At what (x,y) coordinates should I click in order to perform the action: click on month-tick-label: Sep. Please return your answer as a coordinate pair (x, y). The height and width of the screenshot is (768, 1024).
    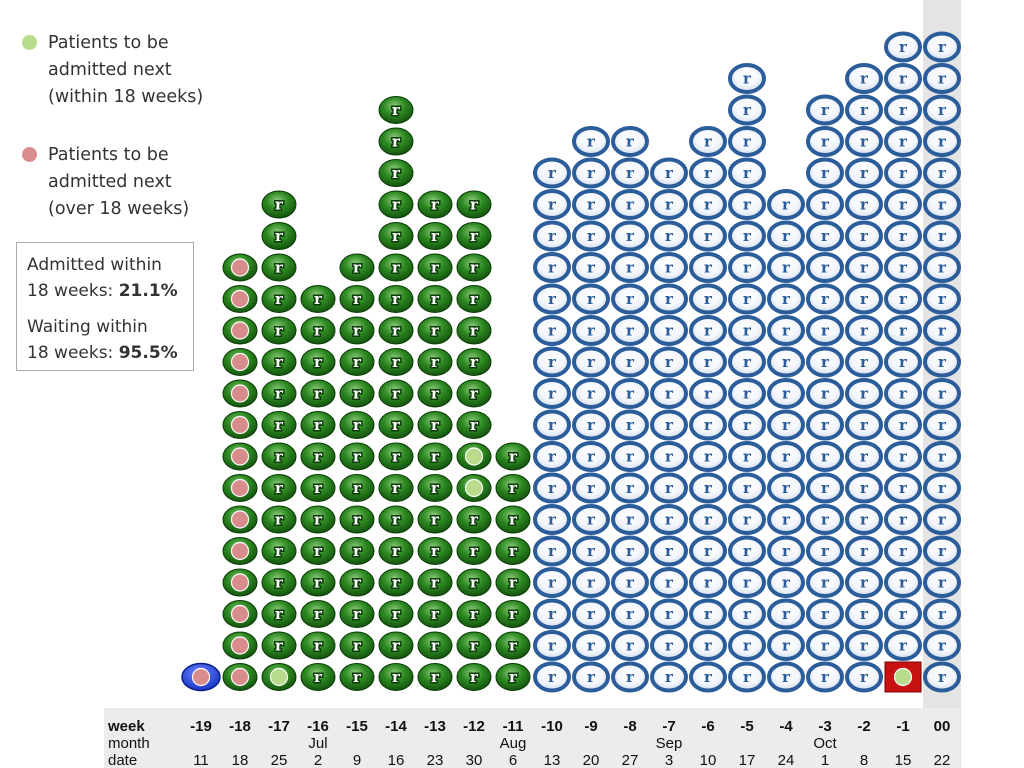
    Looking at the image, I should click on (669, 743).